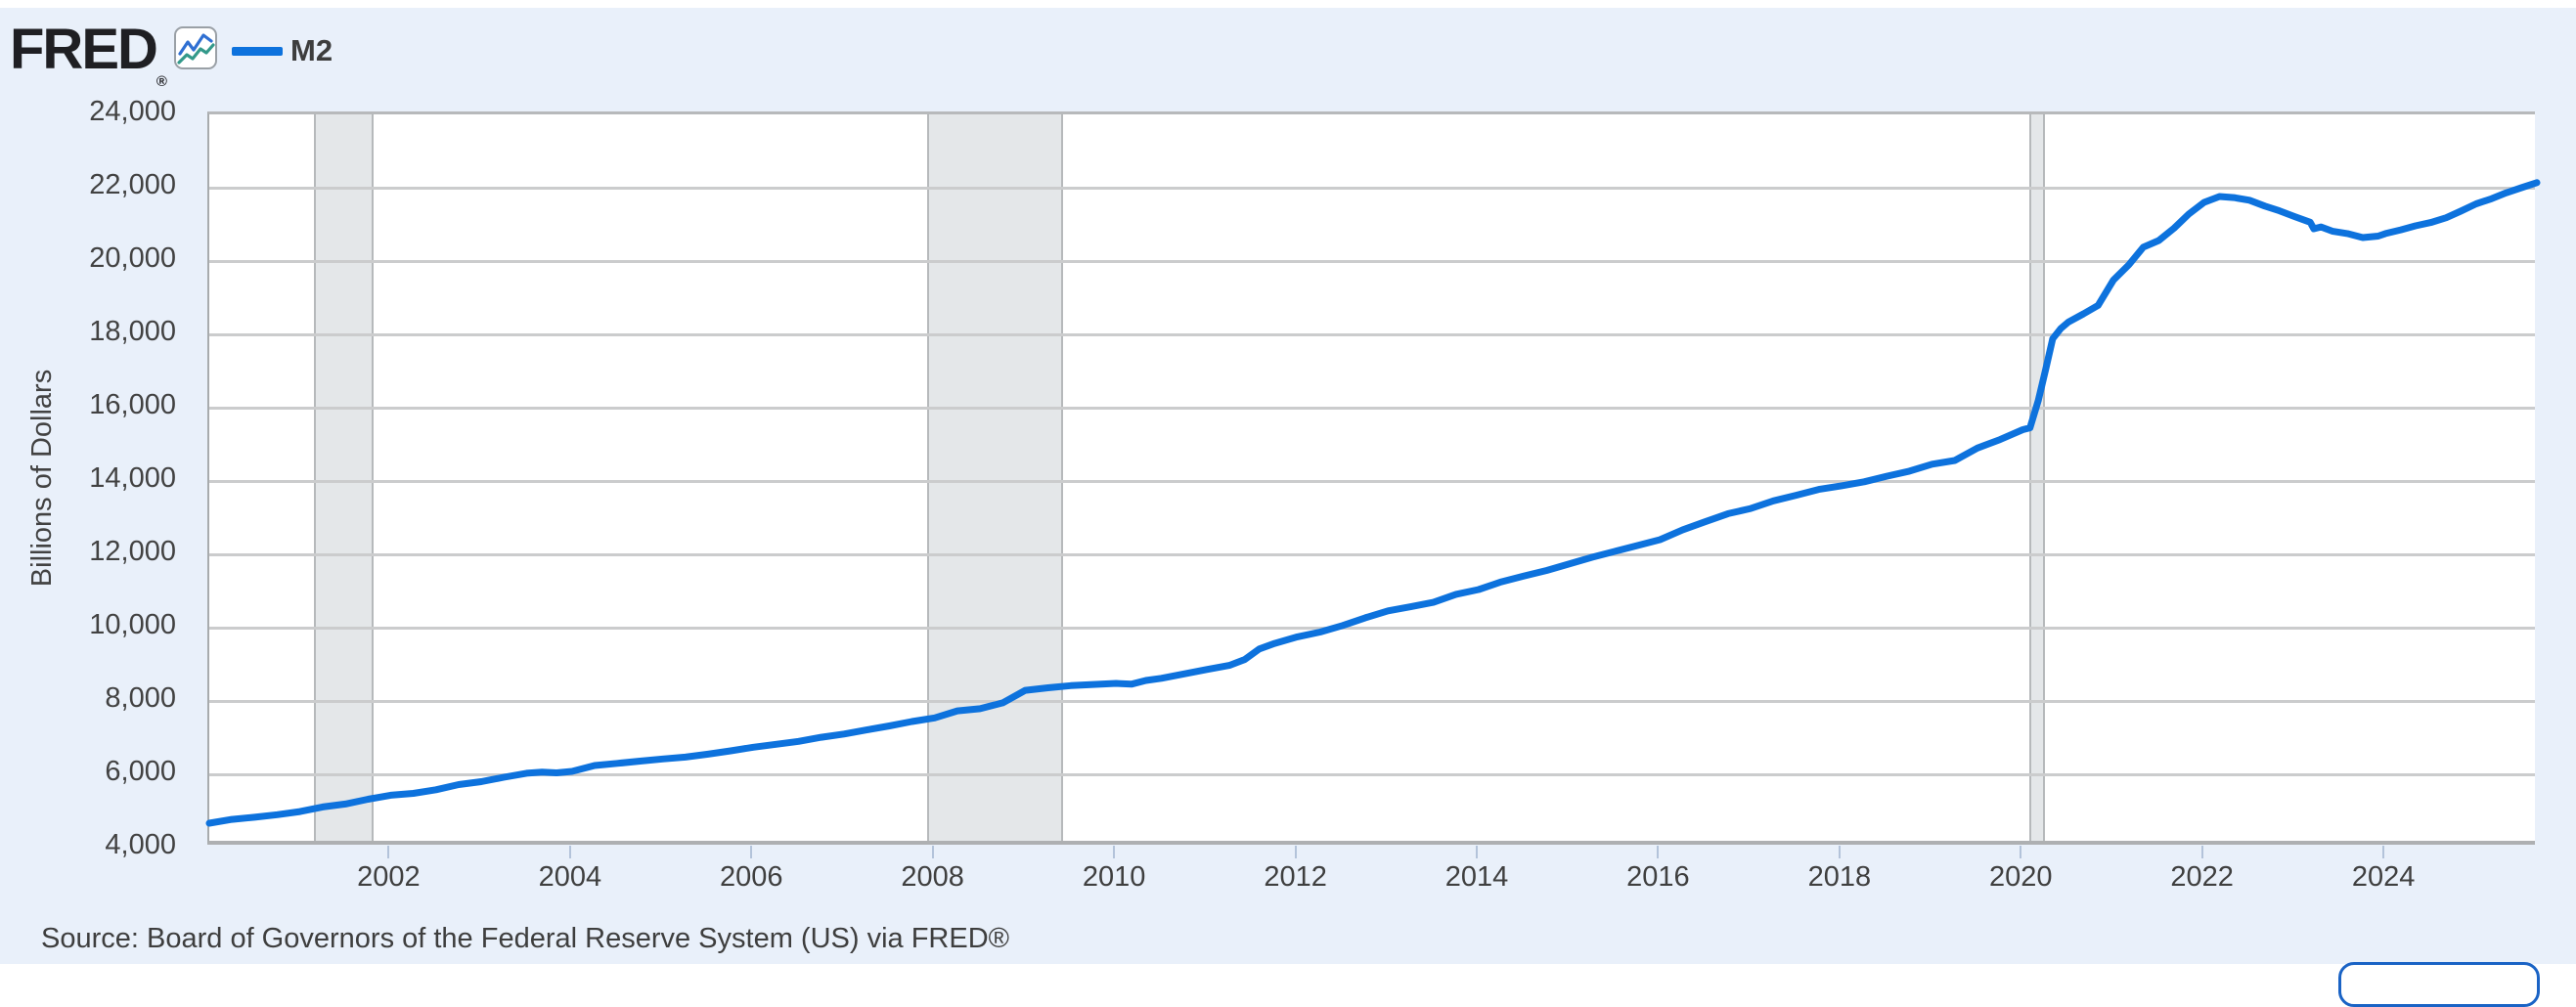 The image size is (2576, 1007). Describe the element at coordinates (1477, 877) in the screenshot. I see `x-axis-tick-label: 2014` at that location.